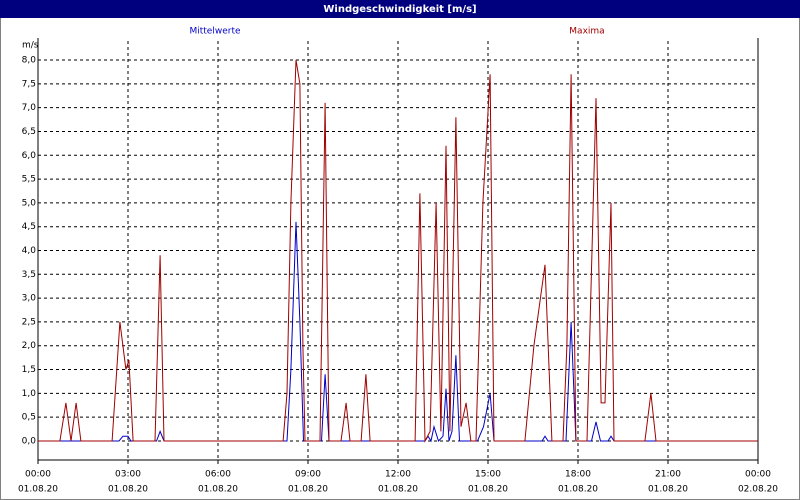  What do you see at coordinates (29, 156) in the screenshot?
I see `y-tick-label: 6,0` at bounding box center [29, 156].